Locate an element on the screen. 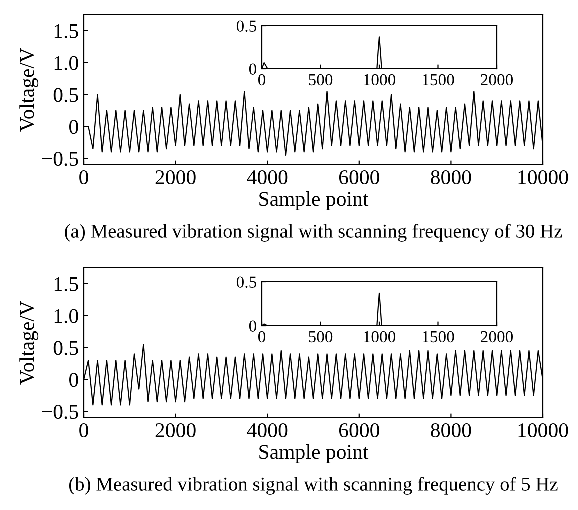 The height and width of the screenshot is (510, 578). text: (a) Measured vibration signal with scanning frequency of 30 Hz is located at coordinates (313, 233).